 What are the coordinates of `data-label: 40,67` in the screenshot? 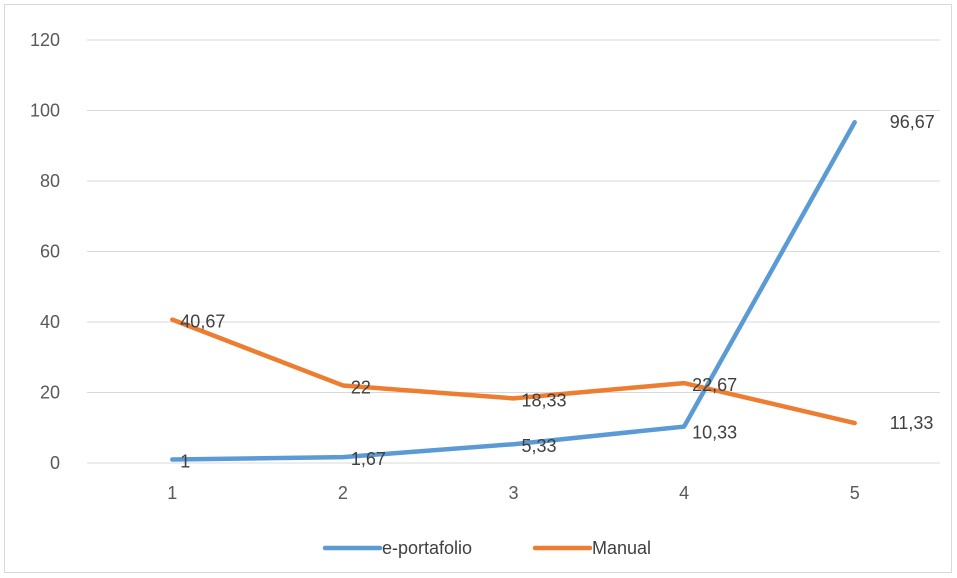 It's located at (202, 322).